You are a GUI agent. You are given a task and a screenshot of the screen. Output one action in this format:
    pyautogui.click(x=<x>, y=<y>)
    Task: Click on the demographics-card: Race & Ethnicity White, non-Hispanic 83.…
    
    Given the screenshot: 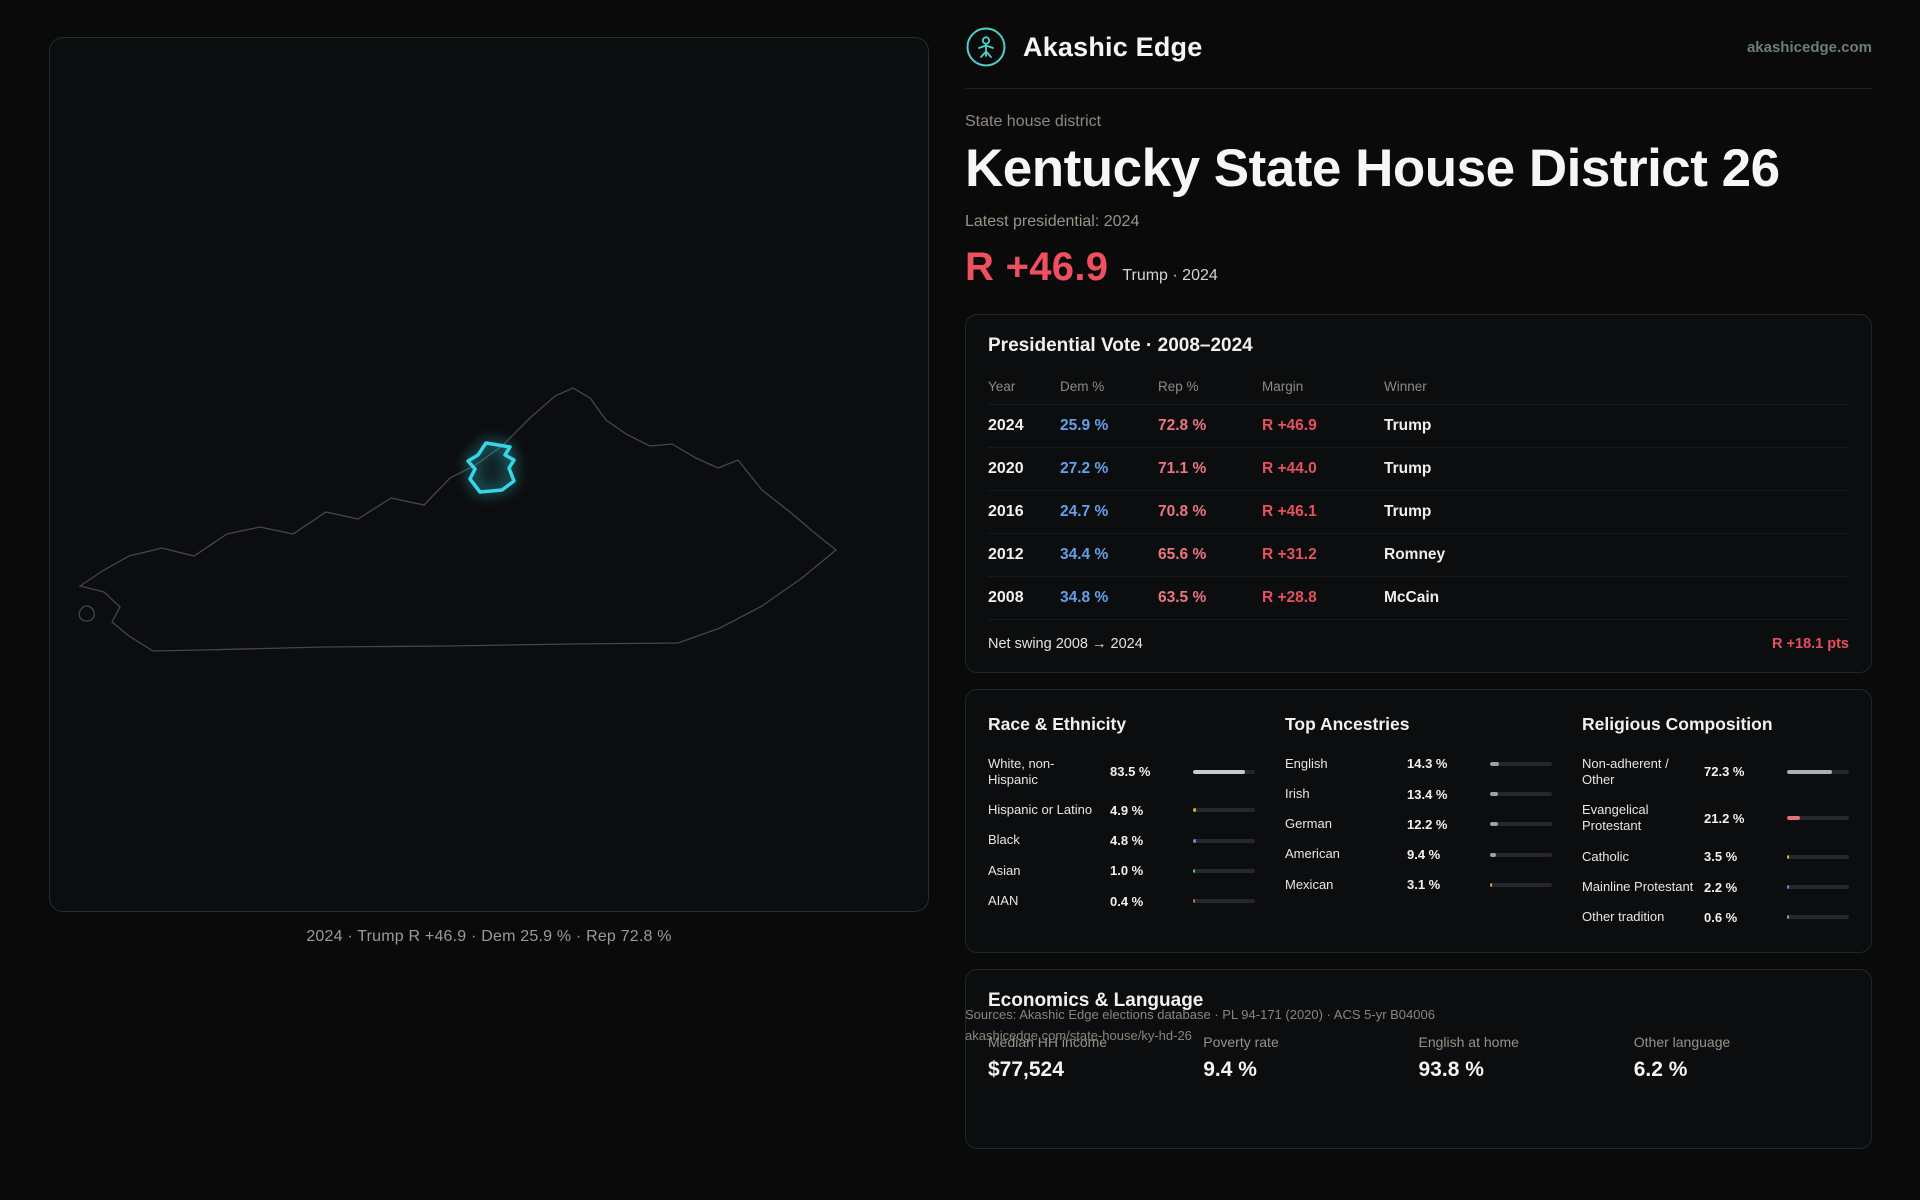 What is the action you would take?
    pyautogui.click(x=1418, y=821)
    